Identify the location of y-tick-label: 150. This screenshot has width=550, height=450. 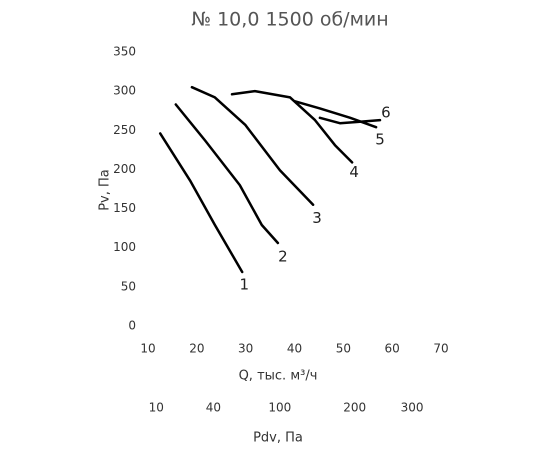
(124, 208).